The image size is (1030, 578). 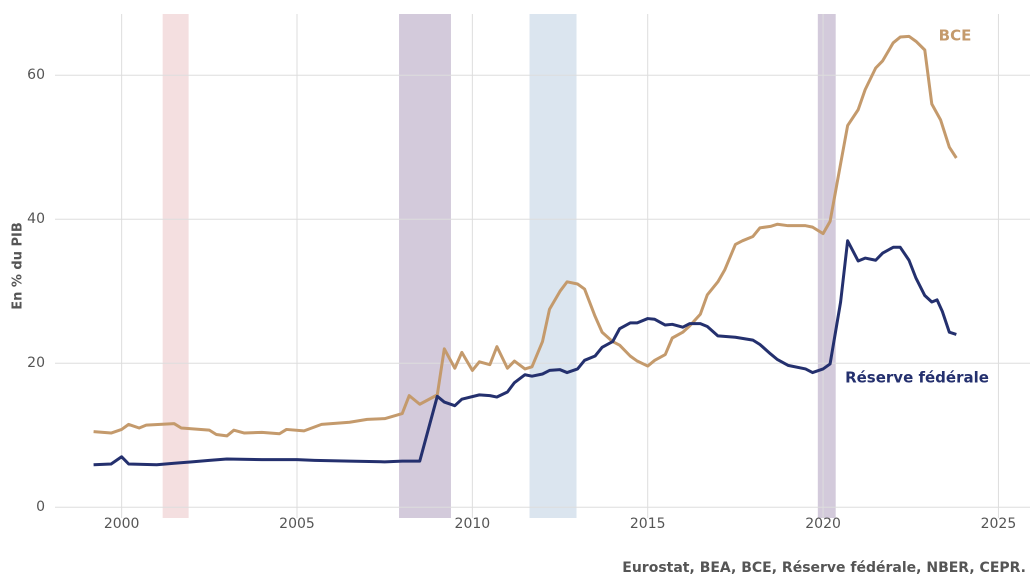 I want to click on y-tick-label: 20, so click(x=36, y=363).